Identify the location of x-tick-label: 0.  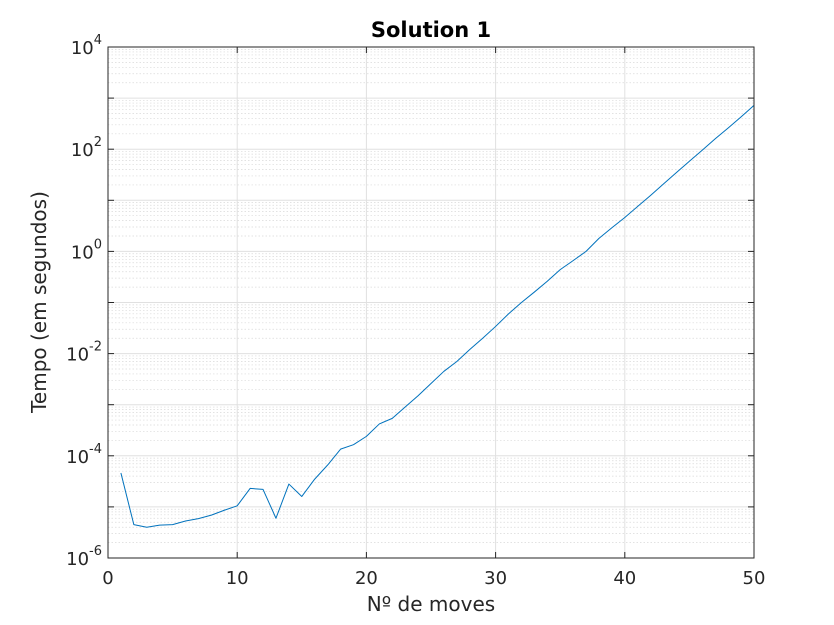
(107, 578).